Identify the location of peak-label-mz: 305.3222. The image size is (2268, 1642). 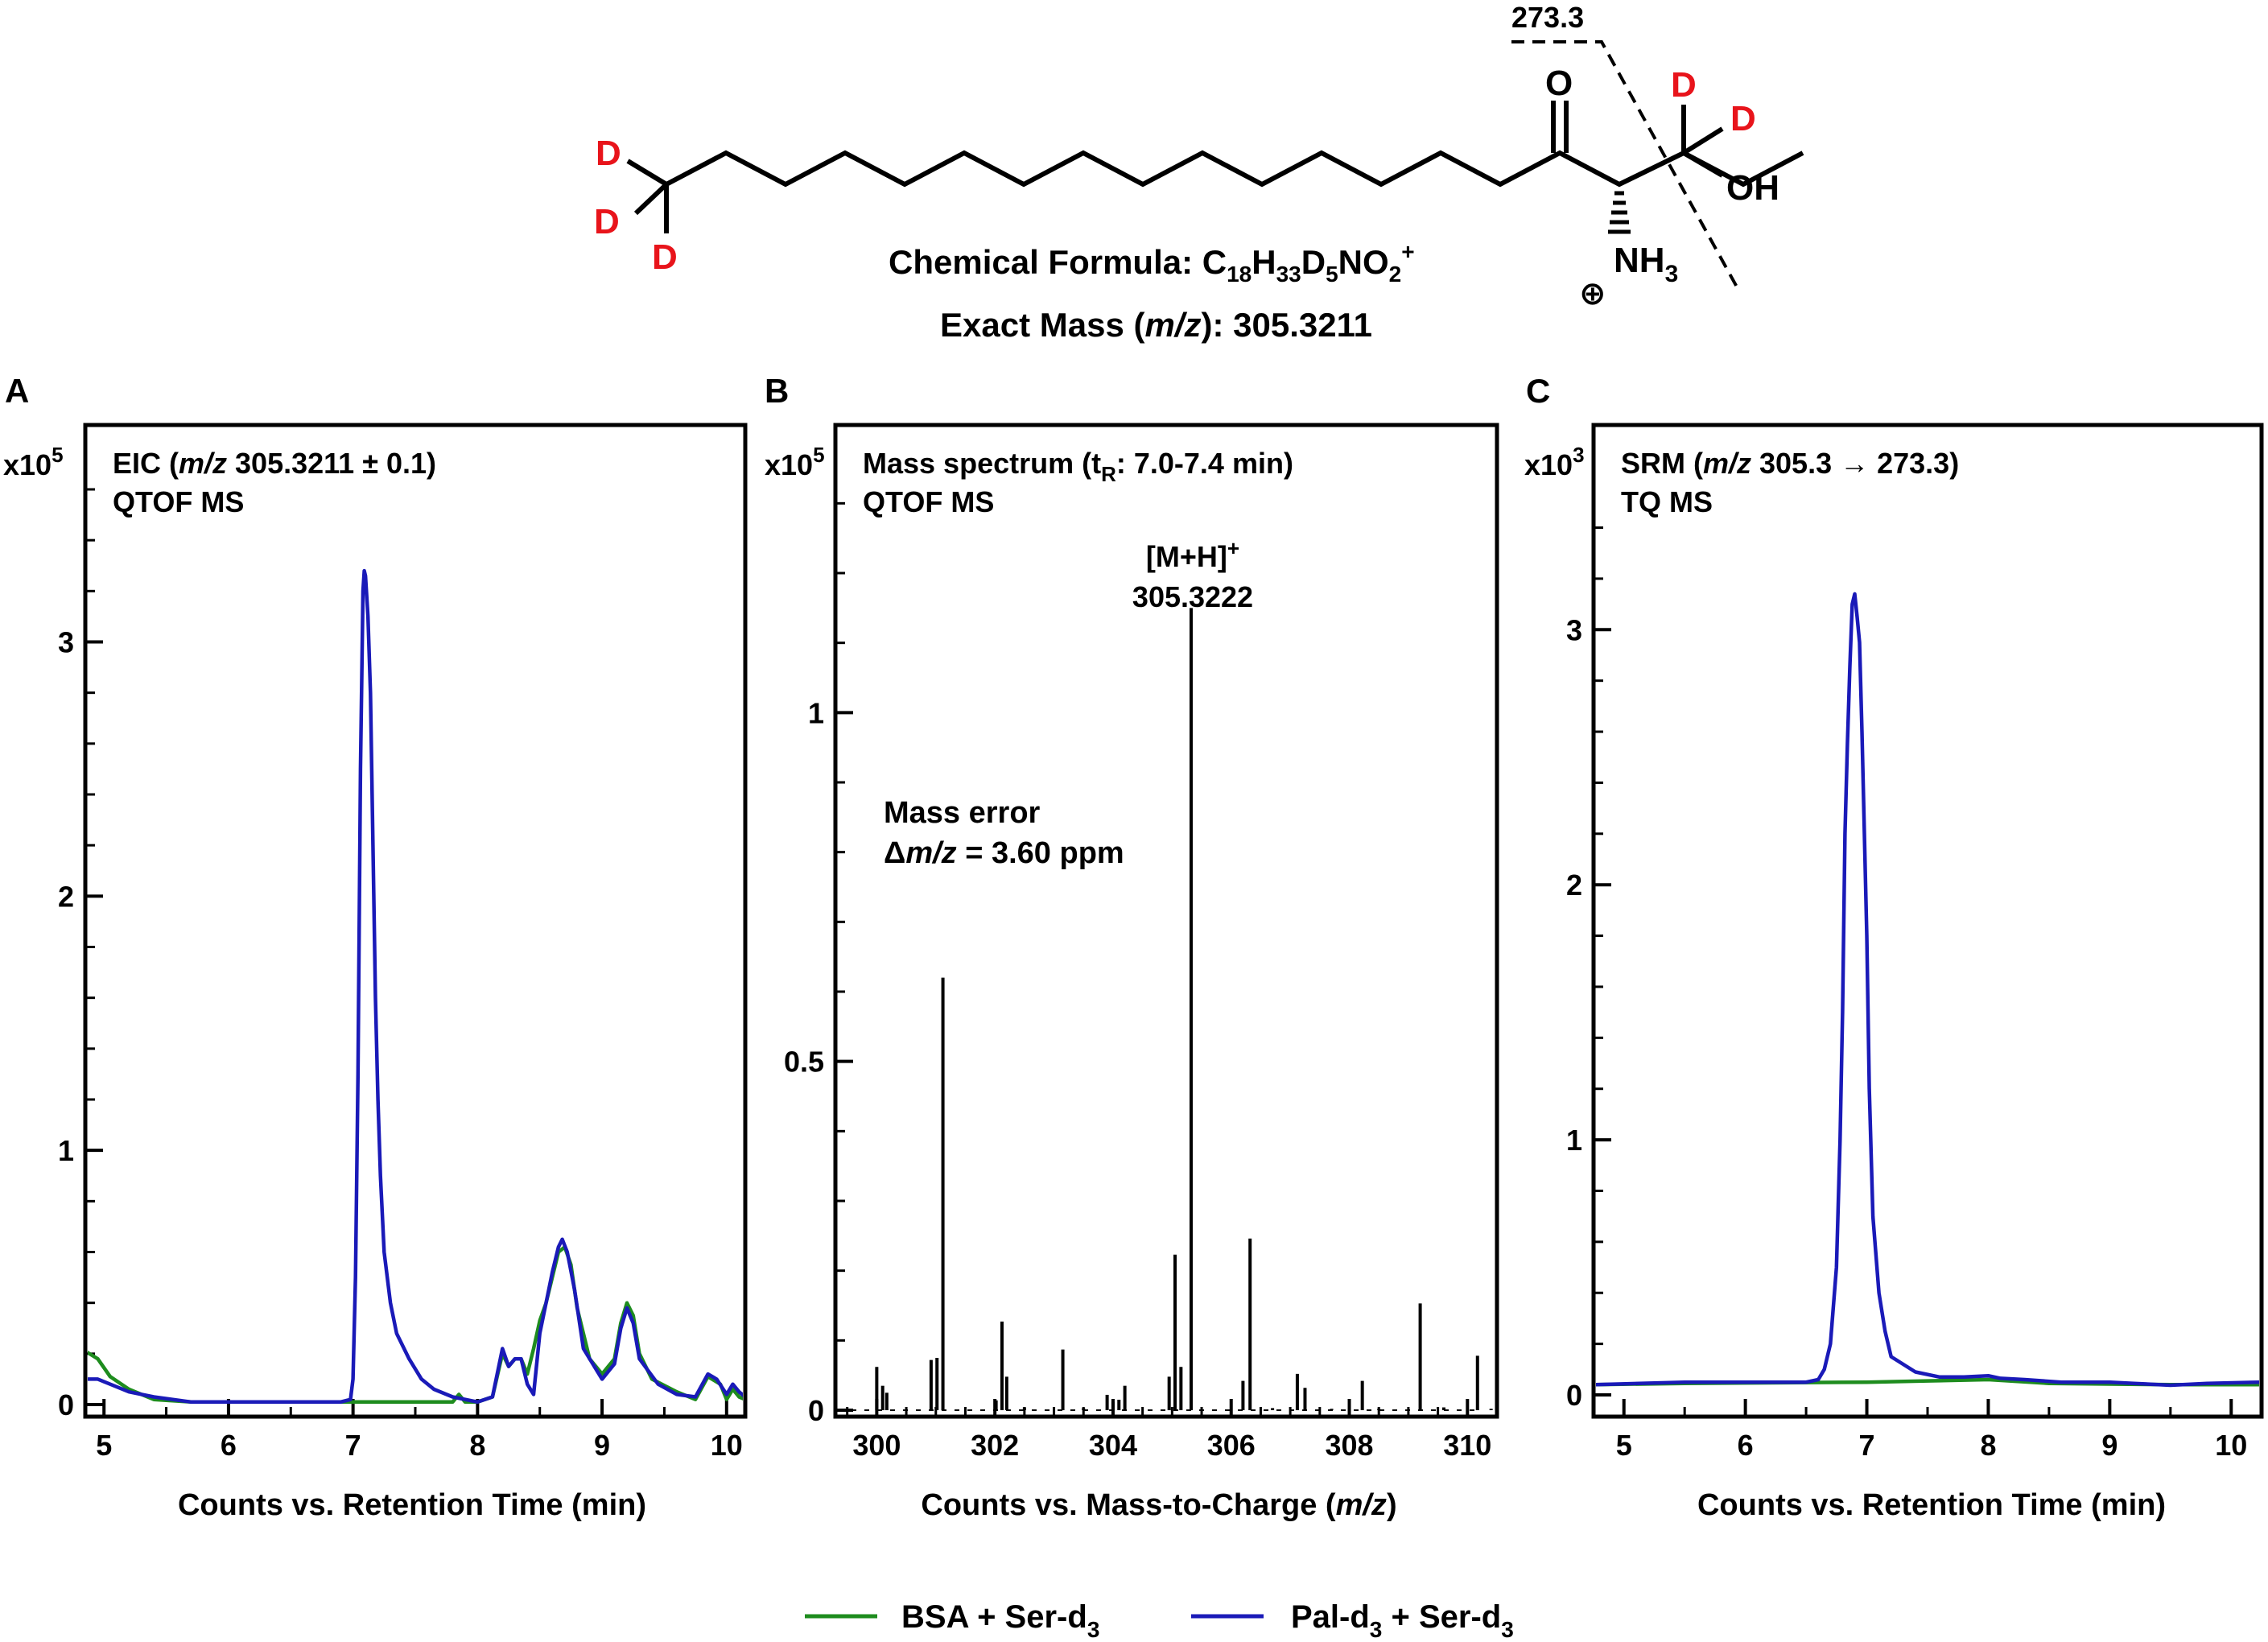
(1192, 596).